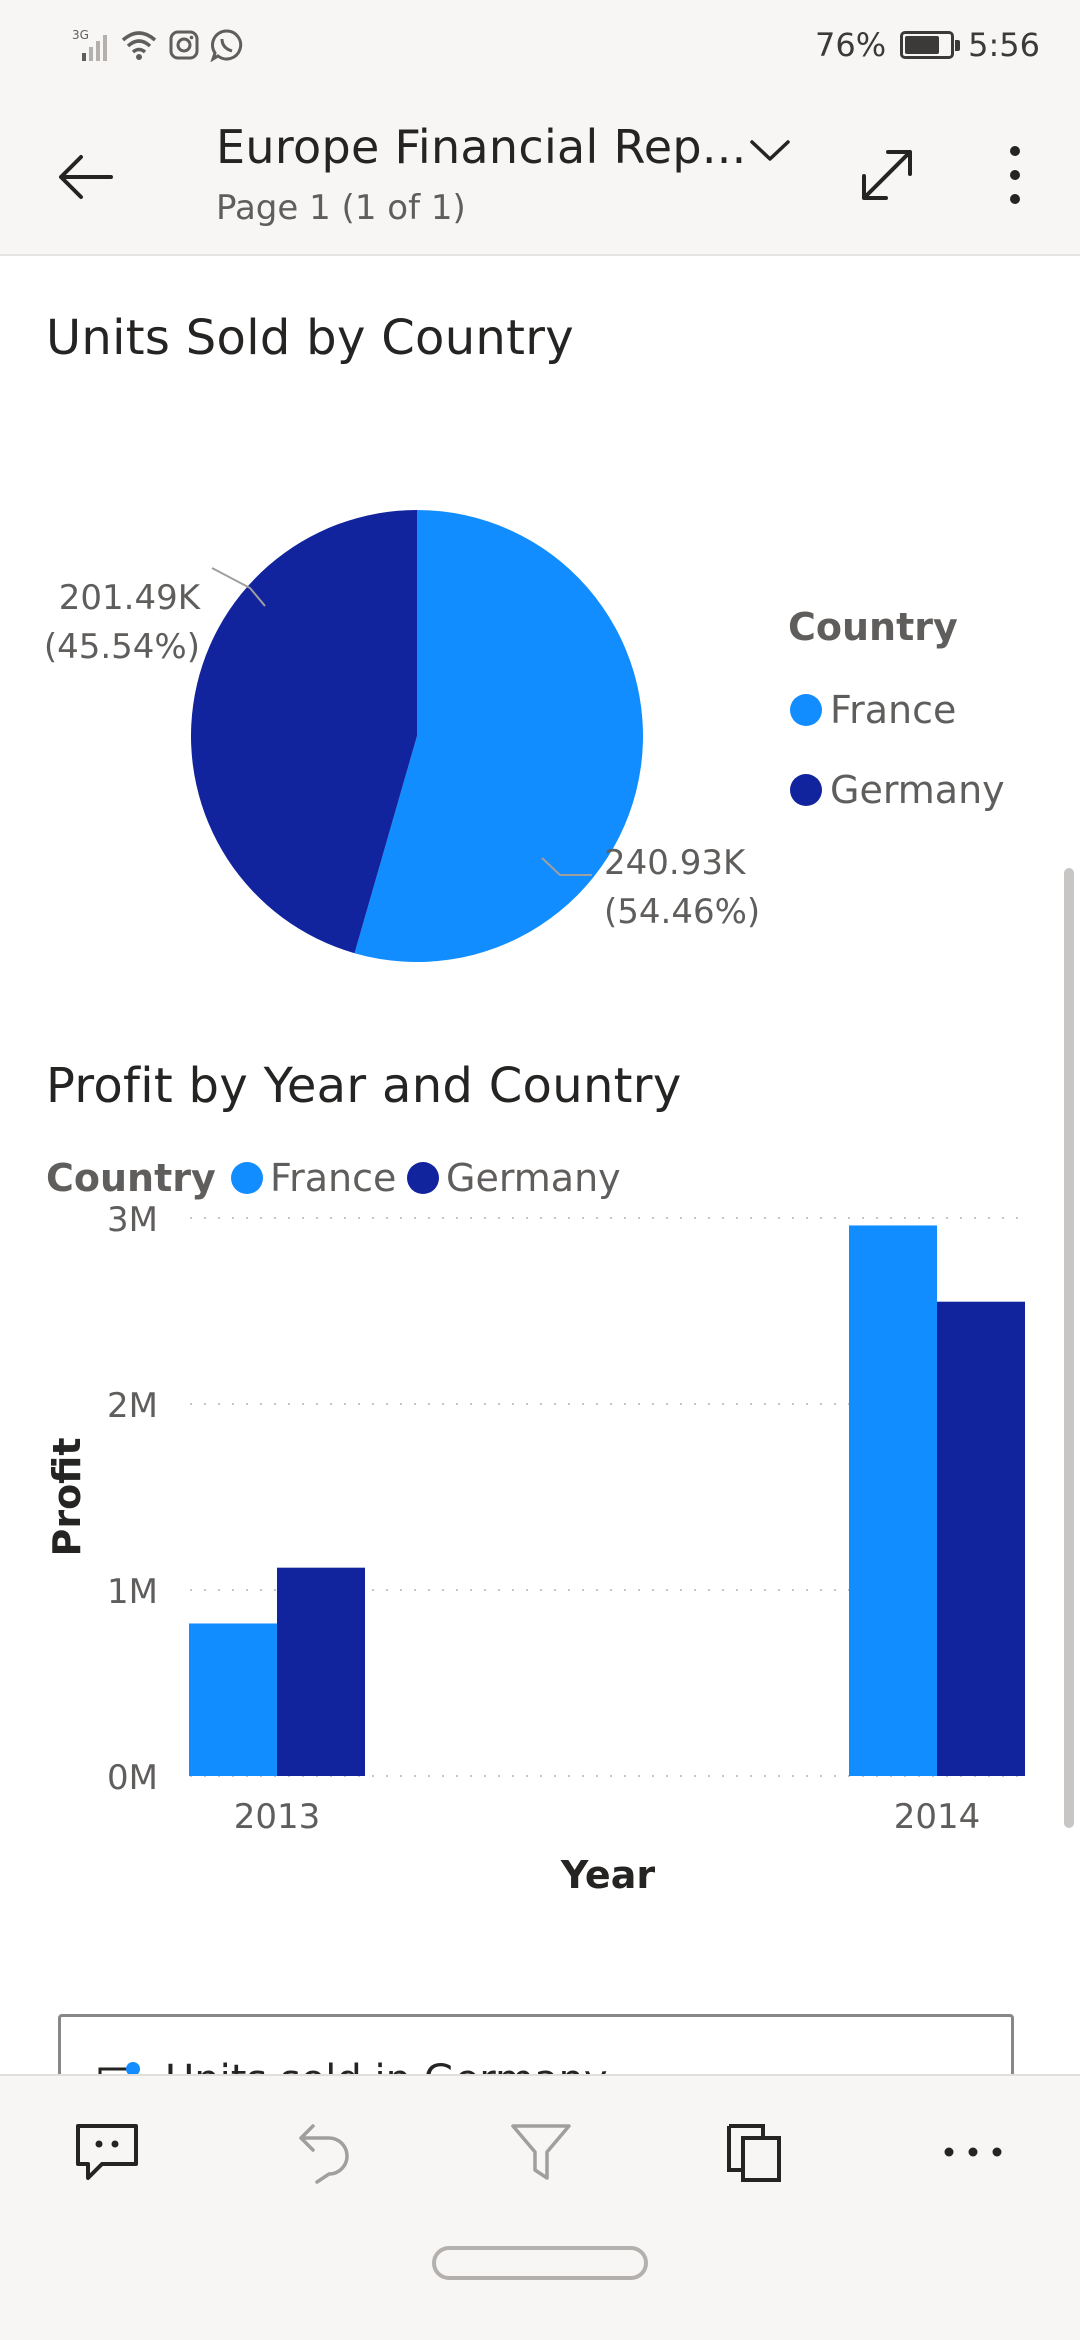 The image size is (1080, 2340). I want to click on pie-data-label-germany-value: 201.49K, so click(130, 598).